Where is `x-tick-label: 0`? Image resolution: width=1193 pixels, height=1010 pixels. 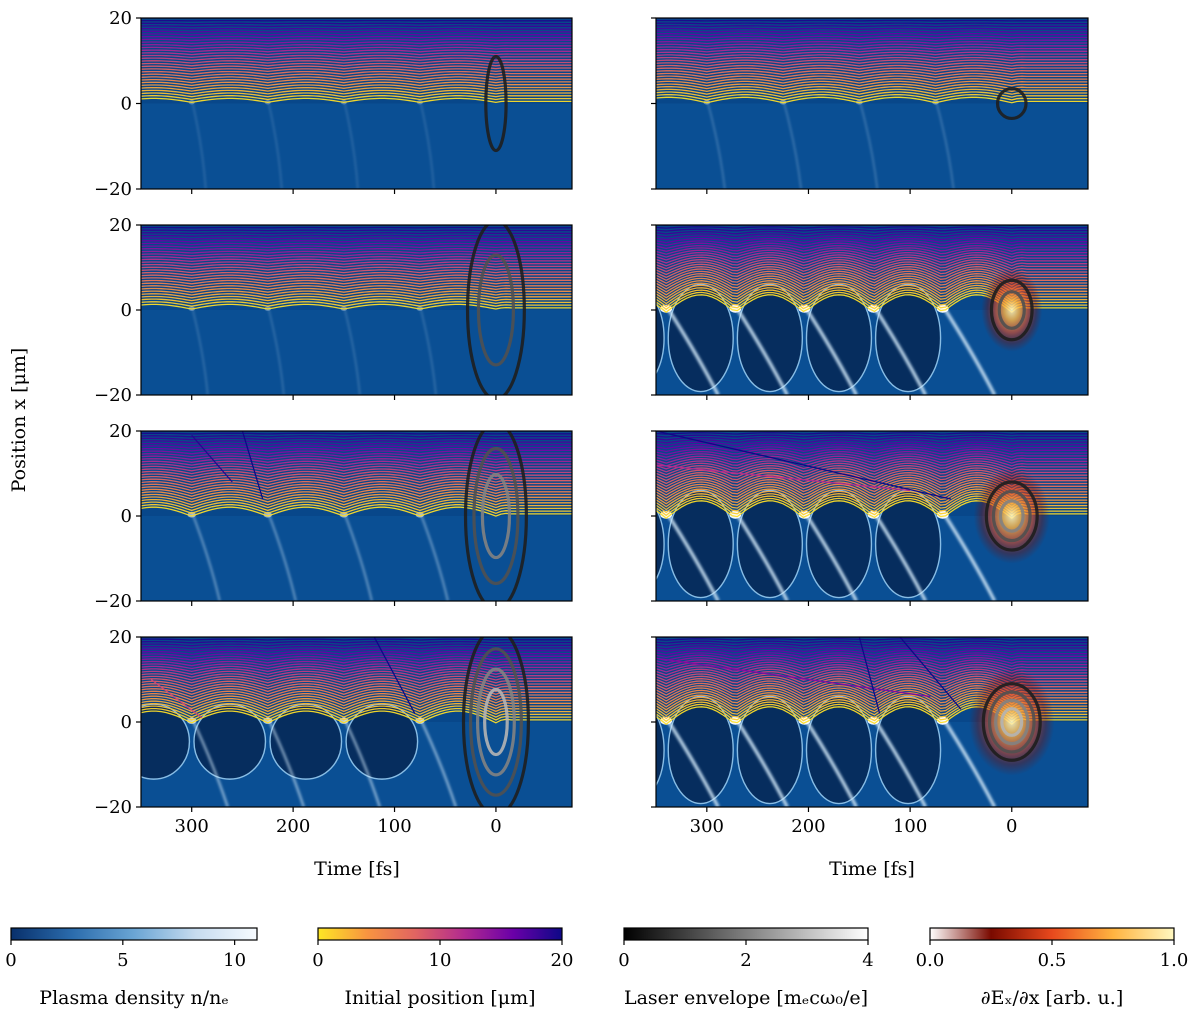 x-tick-label: 0 is located at coordinates (495, 826).